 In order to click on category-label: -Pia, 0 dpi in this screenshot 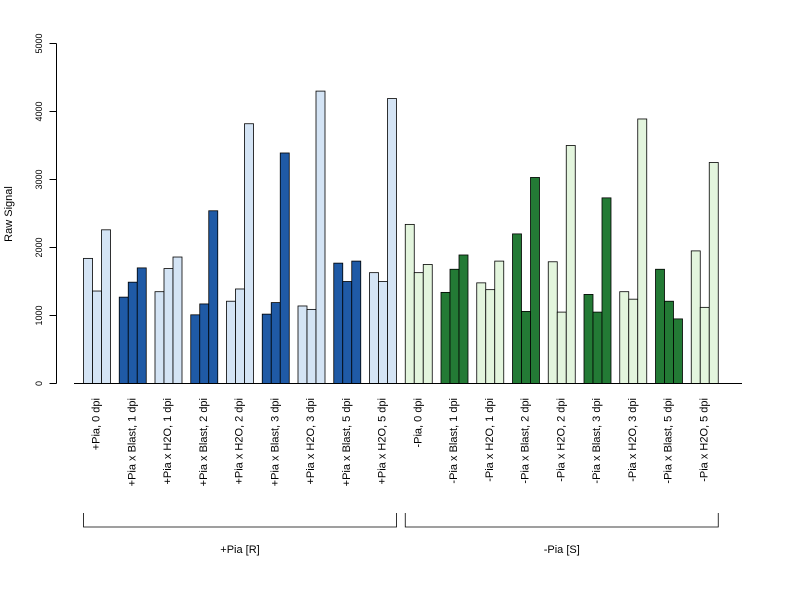, I will do `click(418, 423)`.